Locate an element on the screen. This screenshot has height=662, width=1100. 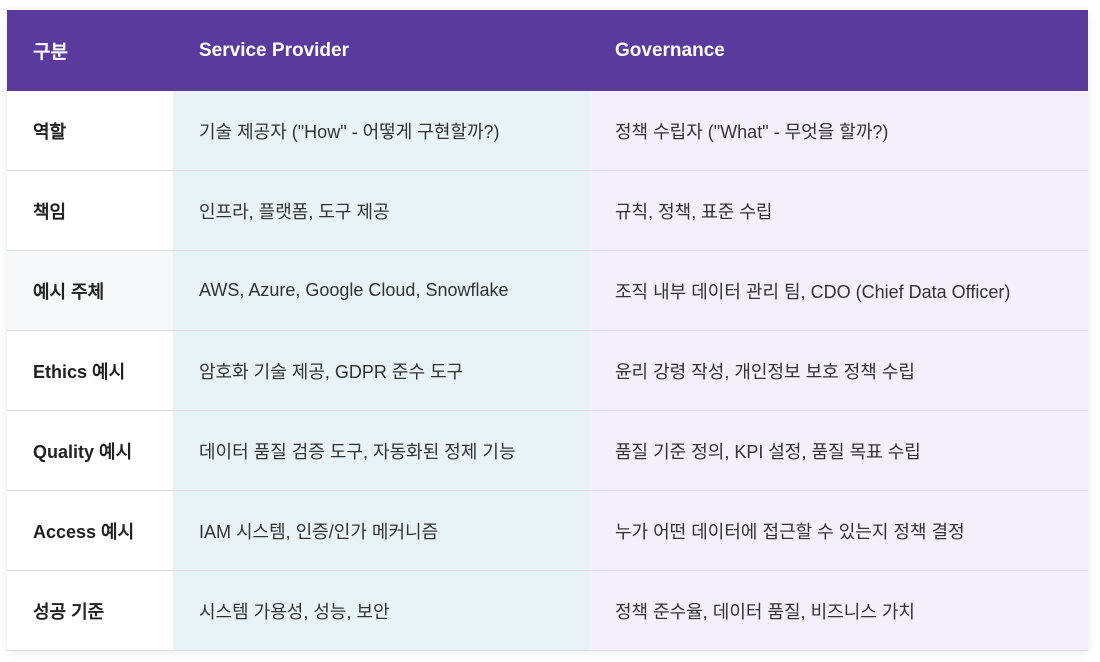
service-provider-cell: IAM 시스템, 인증/인가 메커니즘 is located at coordinates (381, 530).